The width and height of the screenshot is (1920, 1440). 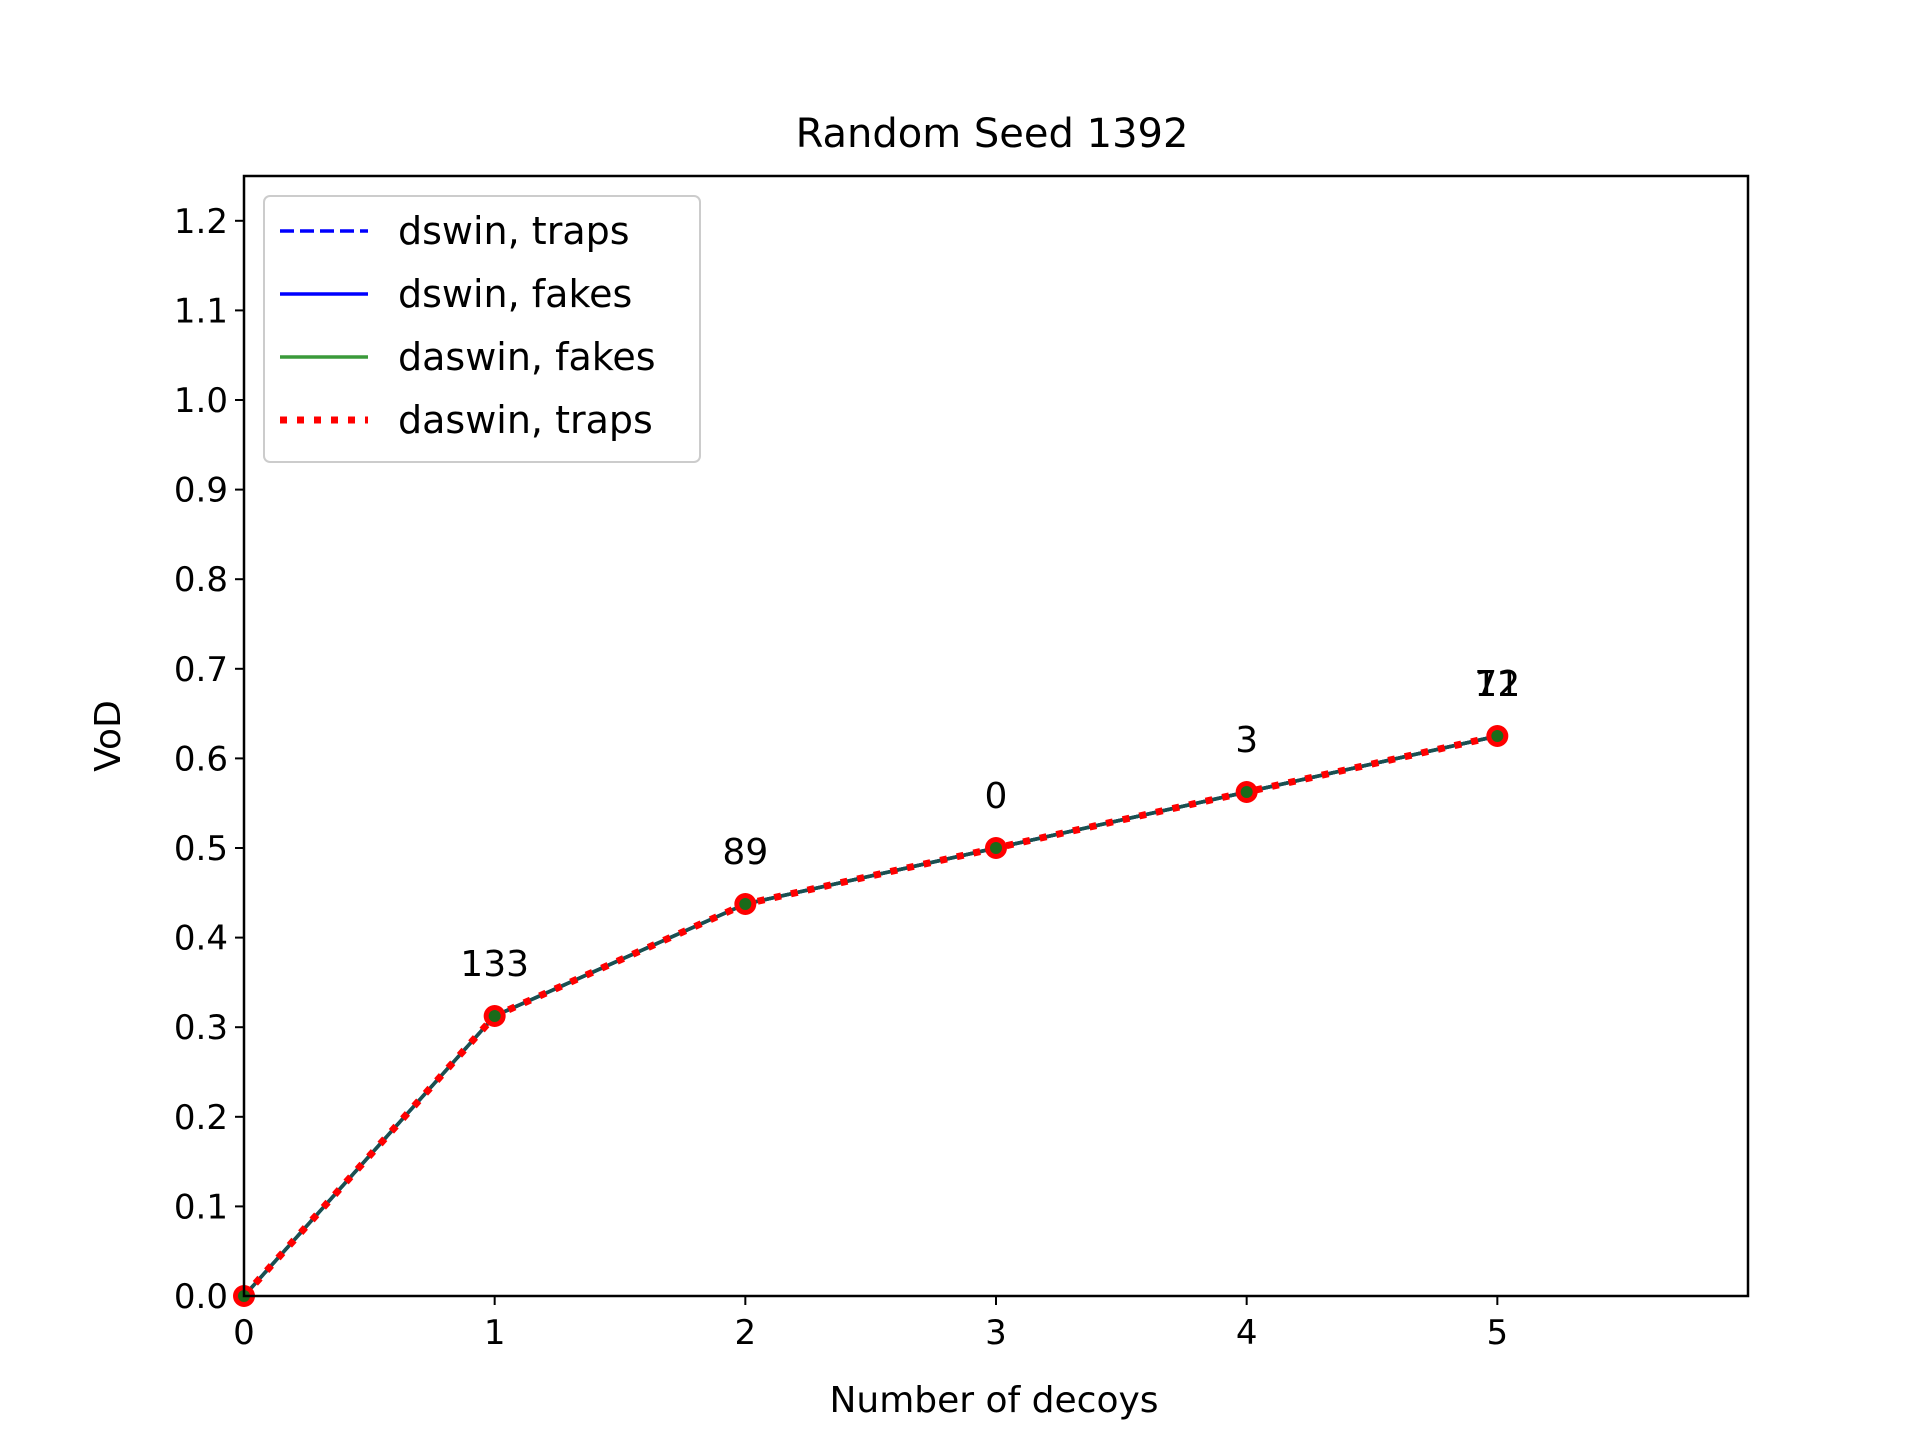 I want to click on point-label: 3, so click(x=1246, y=740).